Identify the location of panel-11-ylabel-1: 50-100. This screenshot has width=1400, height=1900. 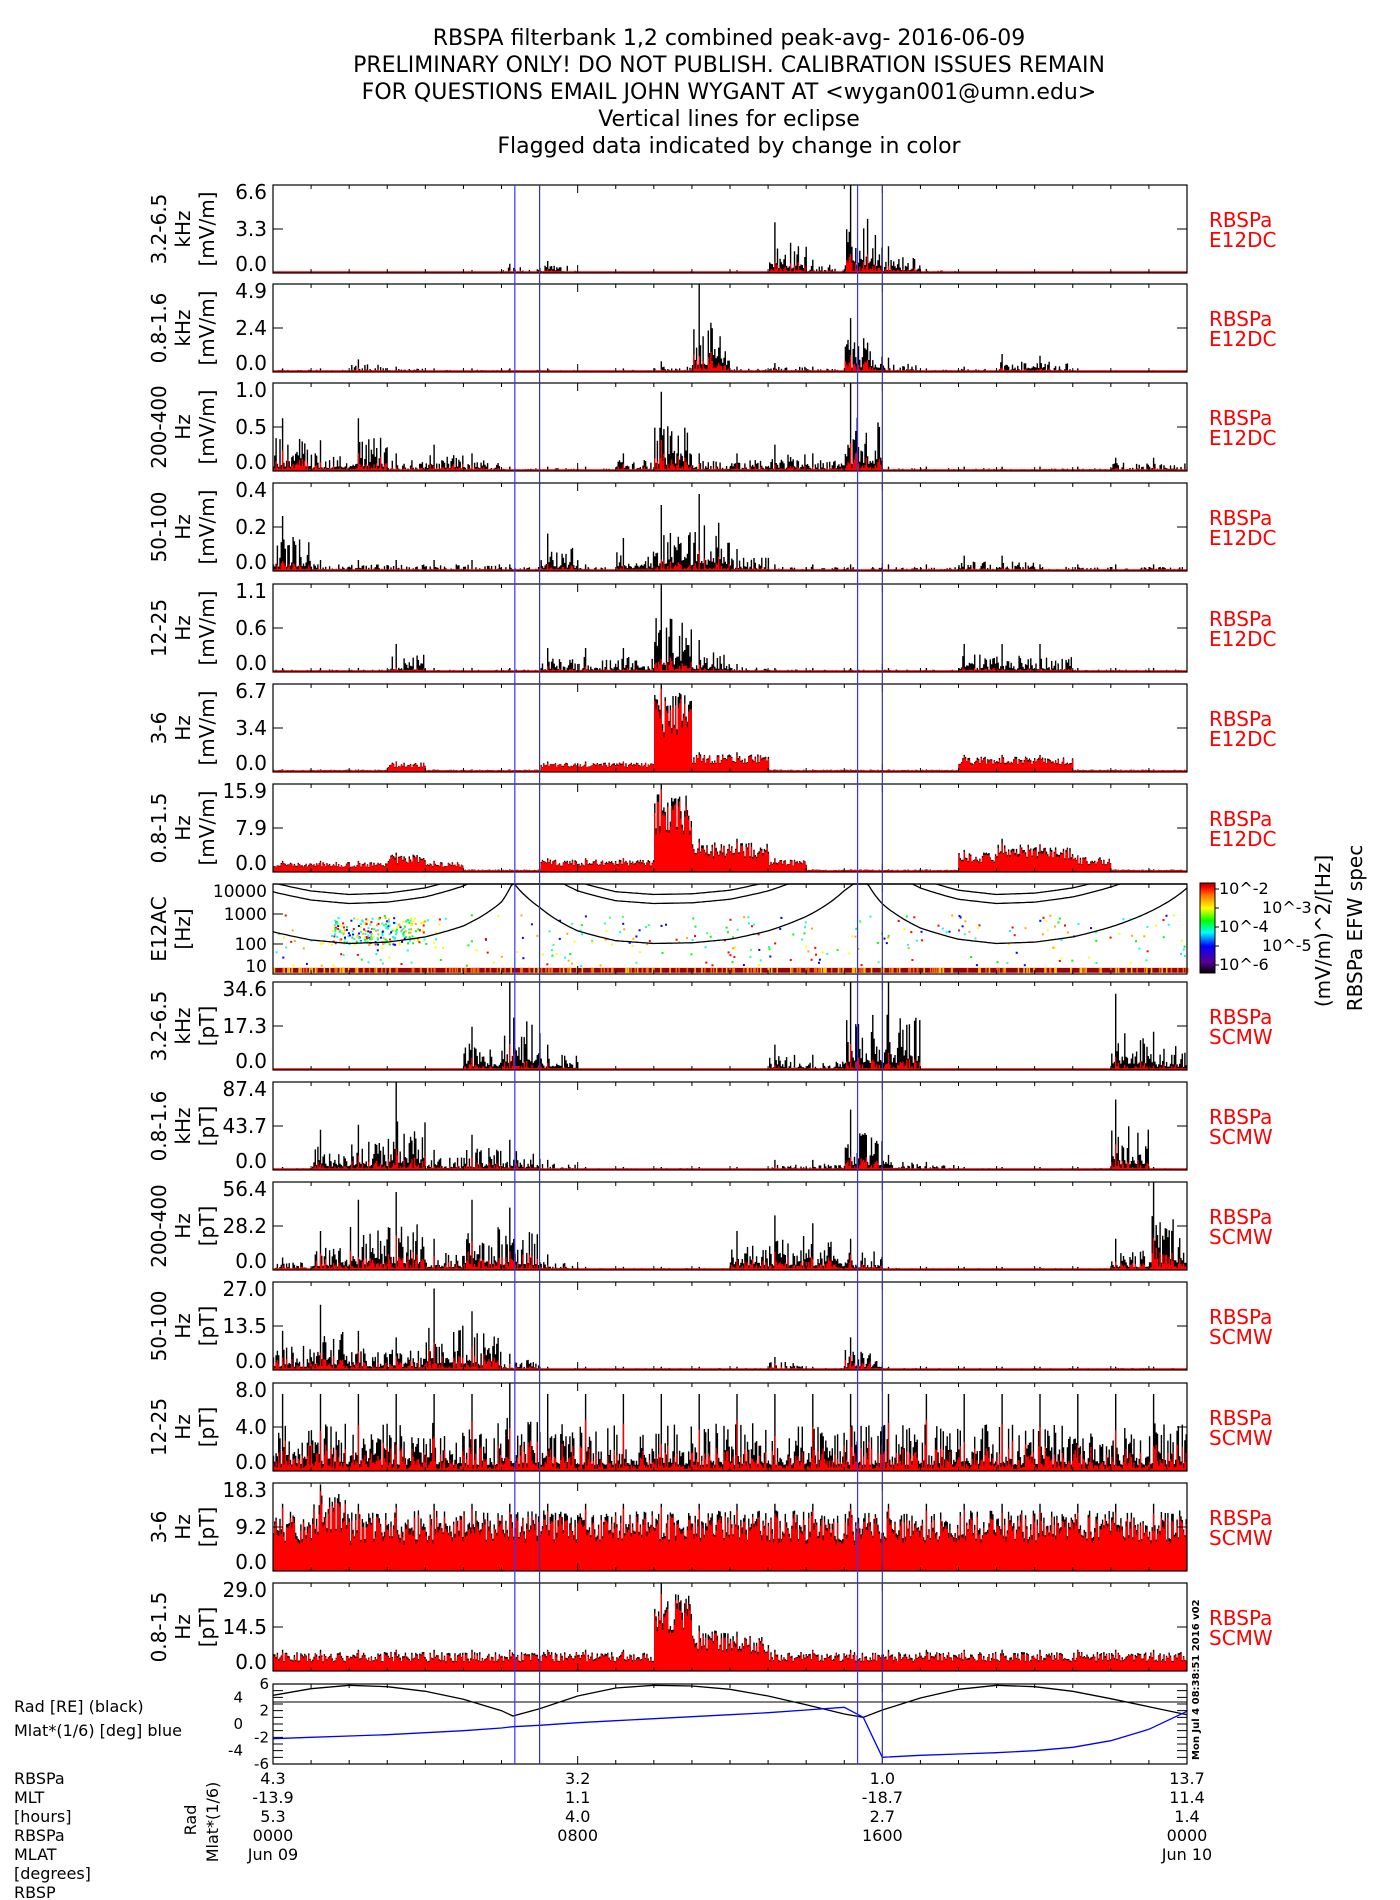
(159, 1326).